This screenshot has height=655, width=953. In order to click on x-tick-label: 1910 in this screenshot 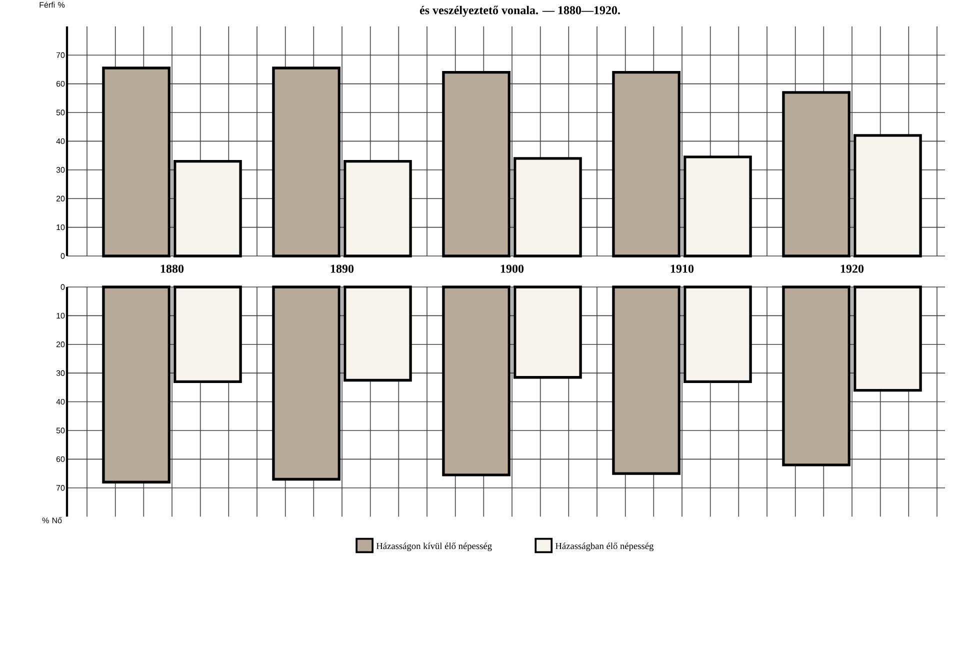, I will do `click(682, 268)`.